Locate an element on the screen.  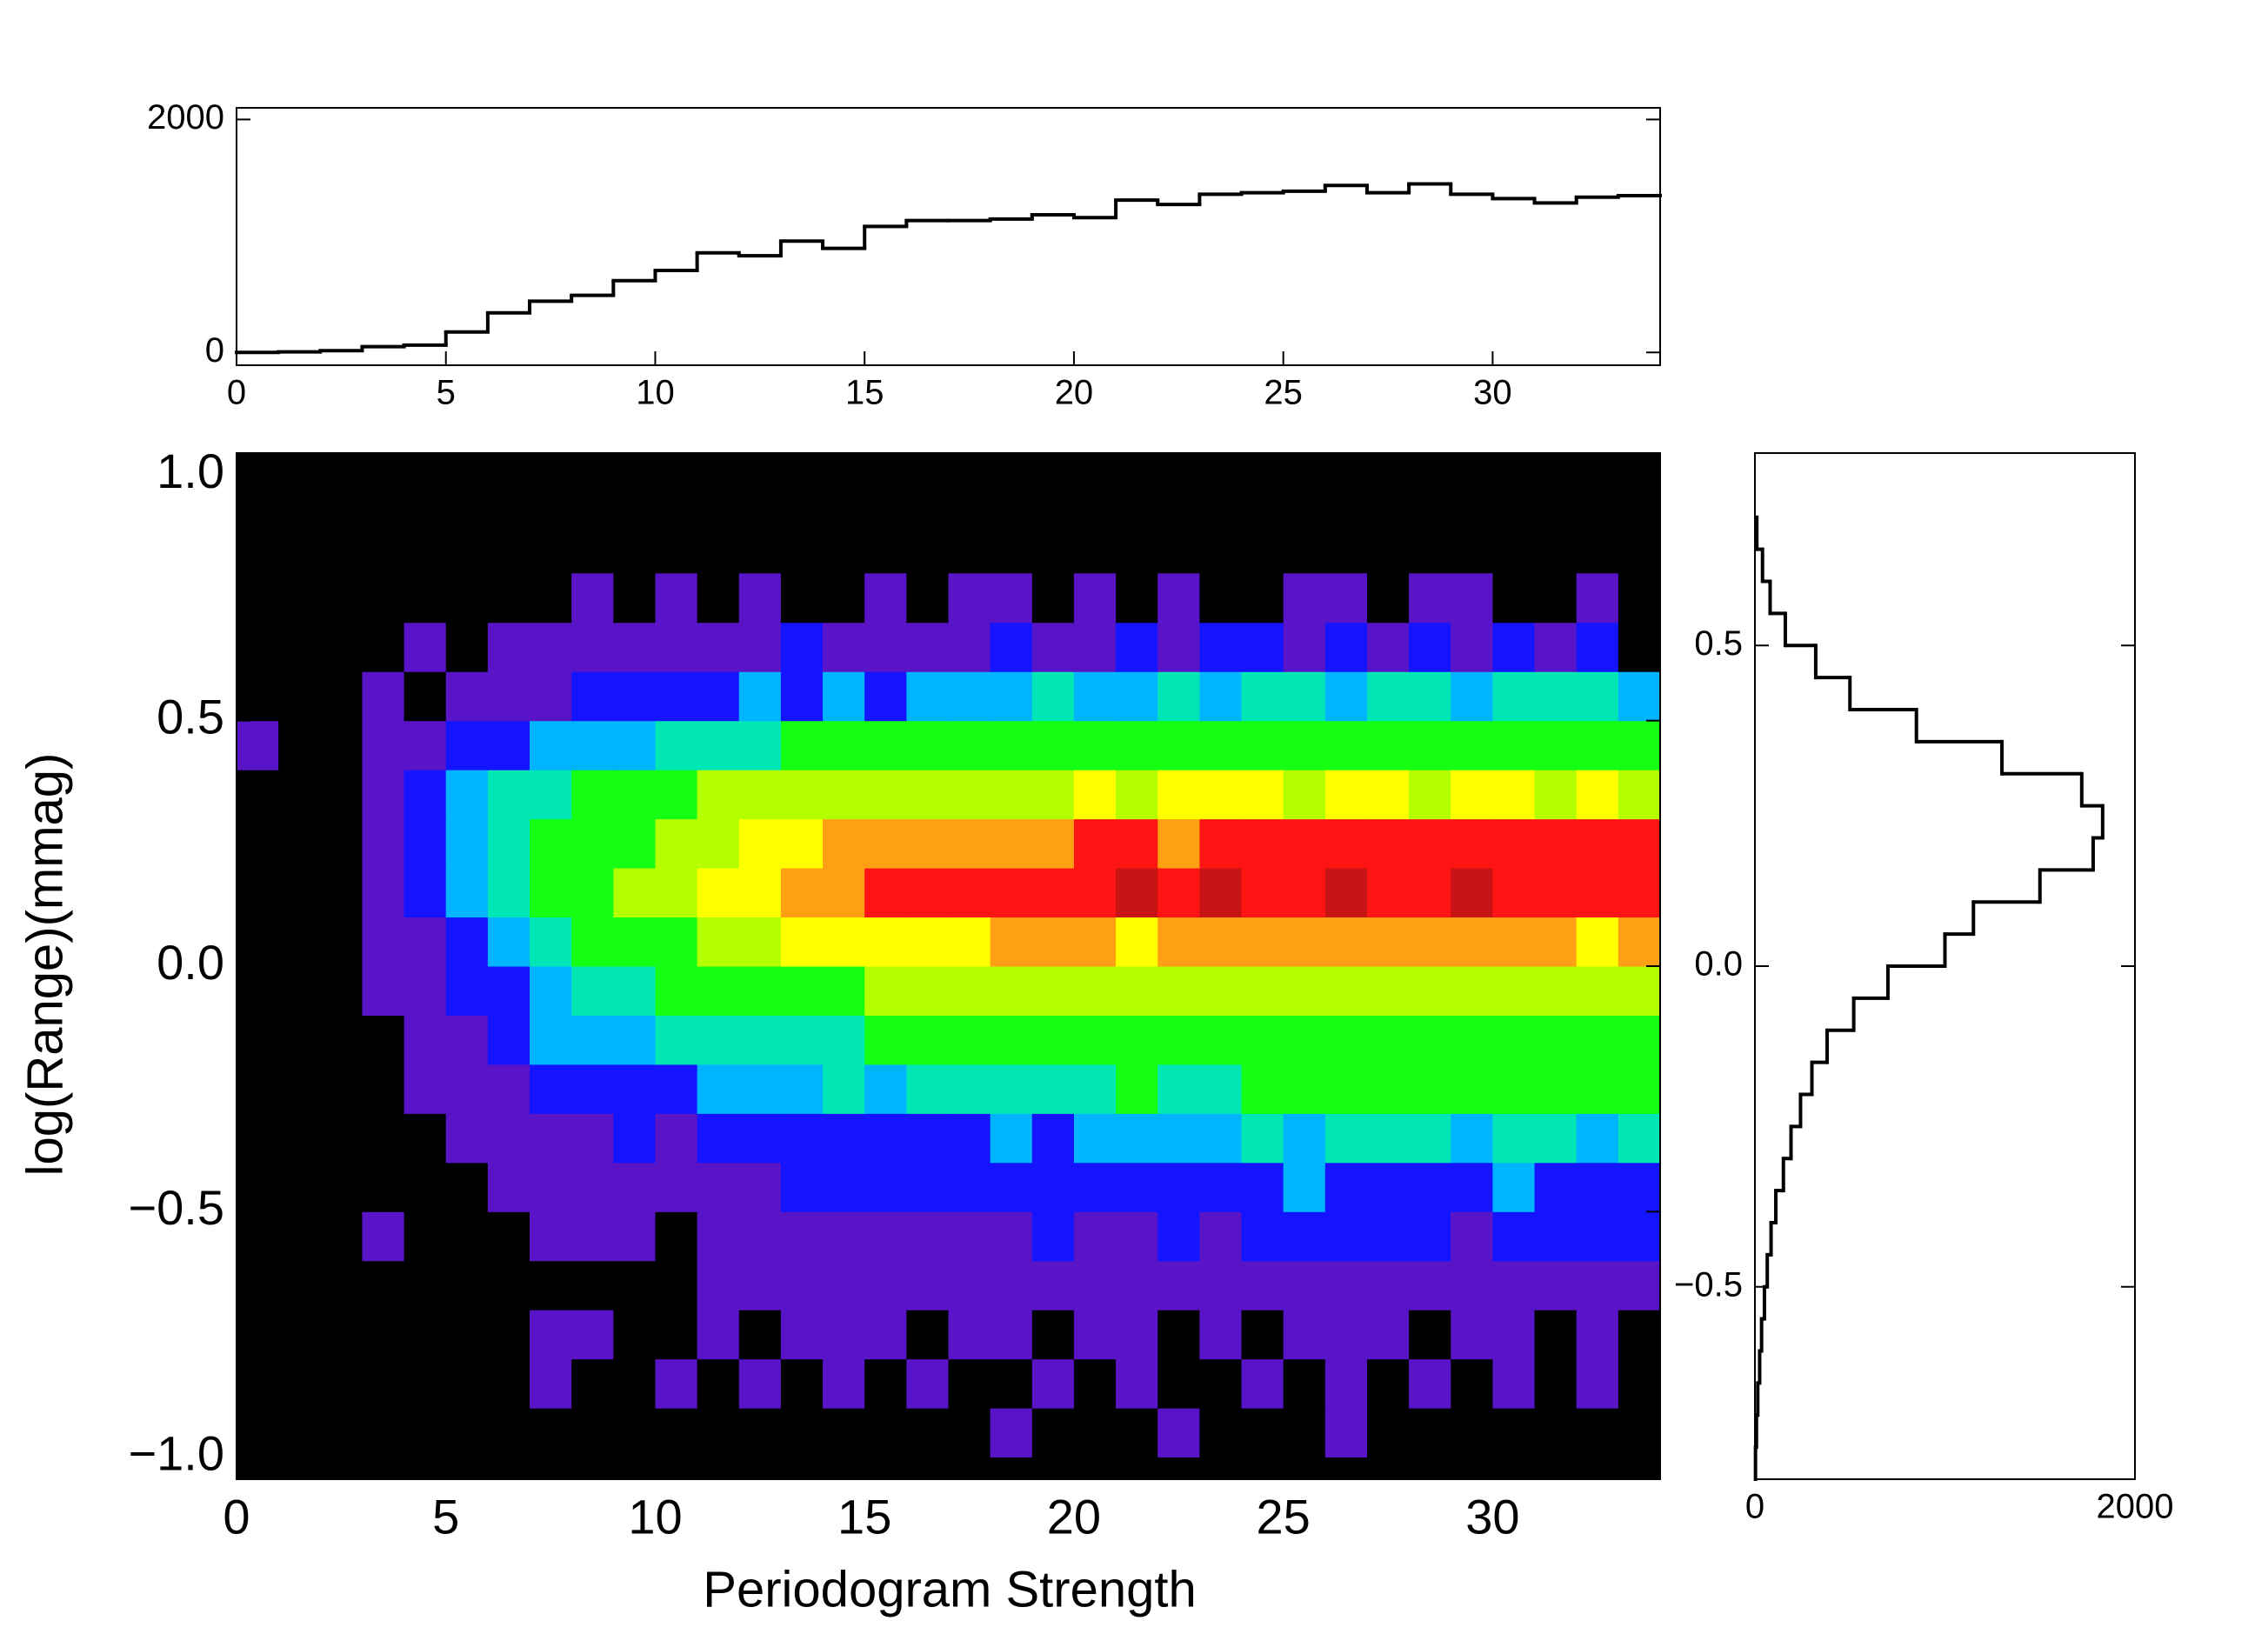
plot-area is located at coordinates (948, 236).